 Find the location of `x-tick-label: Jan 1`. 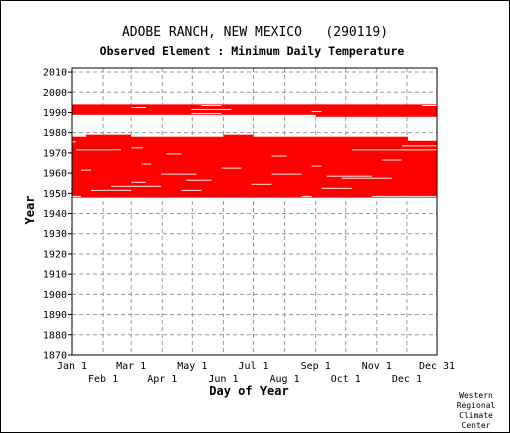

x-tick-label: Jan 1 is located at coordinates (72, 366).